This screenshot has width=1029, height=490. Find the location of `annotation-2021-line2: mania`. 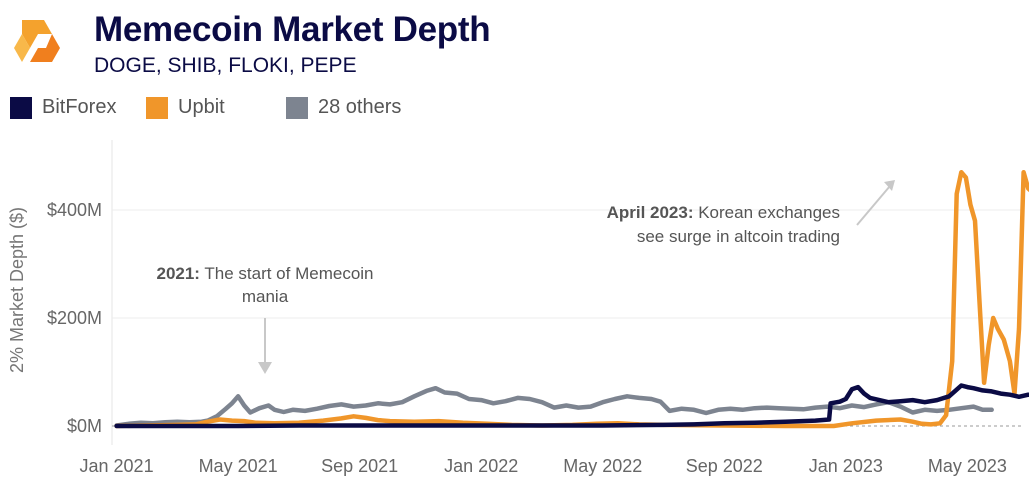

annotation-2021-line2: mania is located at coordinates (265, 296).